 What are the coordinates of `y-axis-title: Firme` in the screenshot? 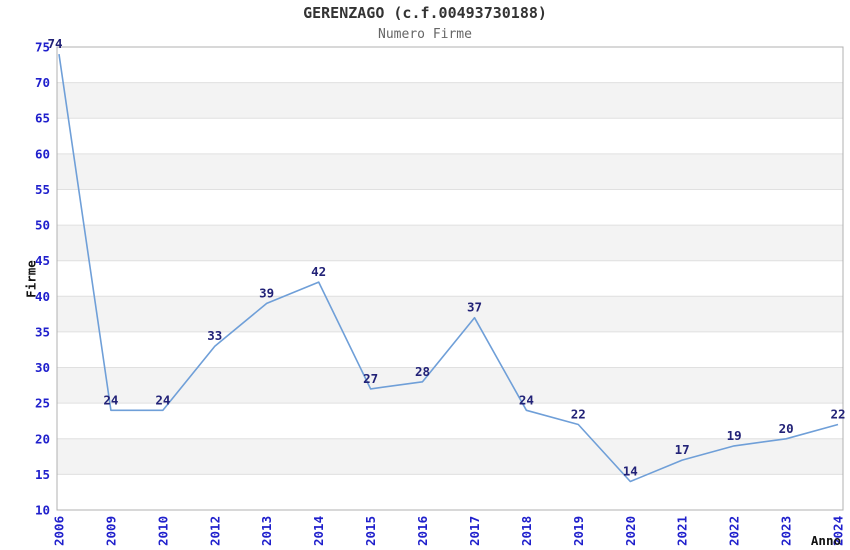 It's located at (31, 279).